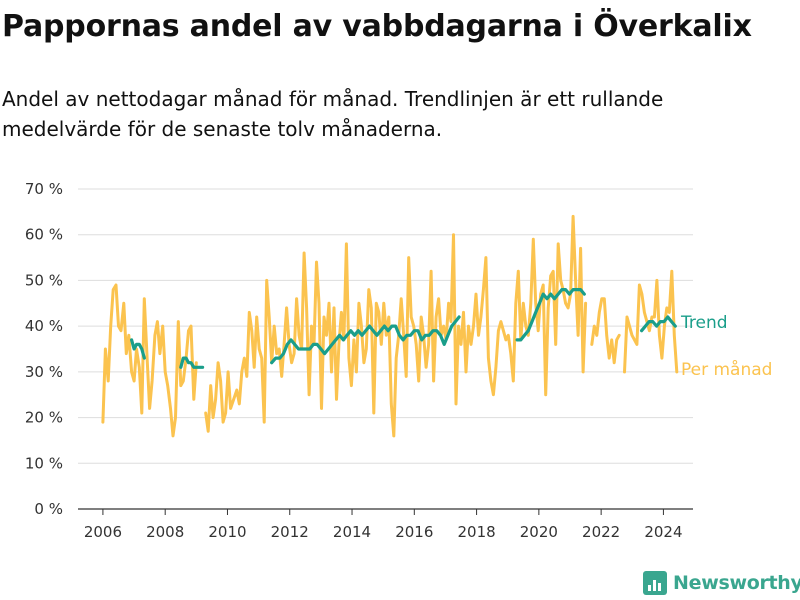  Describe the element at coordinates (385, 524) in the screenshot. I see `x-axis: 2006 2008 2010 2012 2014 2016 2018 2020 2022 2024` at that location.